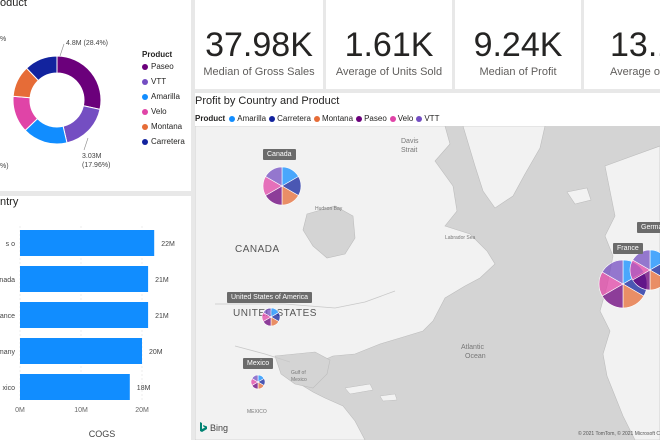 This screenshot has width=660, height=440. I want to click on bar-category-label: ance, so click(7, 316).